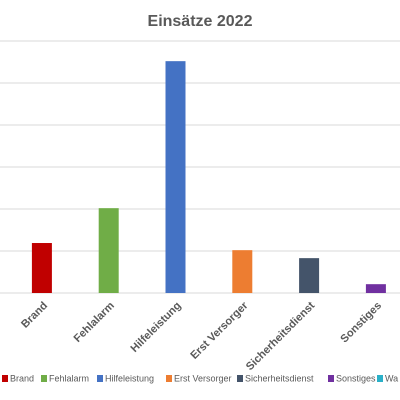  What do you see at coordinates (361, 323) in the screenshot?
I see `x-tick-label: Sonstiges` at bounding box center [361, 323].